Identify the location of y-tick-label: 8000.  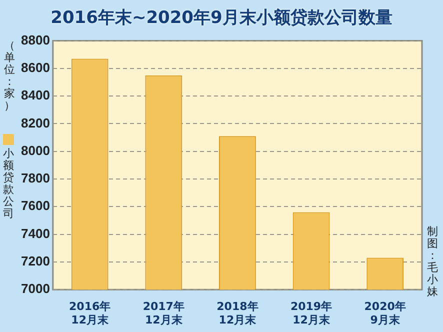
(35, 150).